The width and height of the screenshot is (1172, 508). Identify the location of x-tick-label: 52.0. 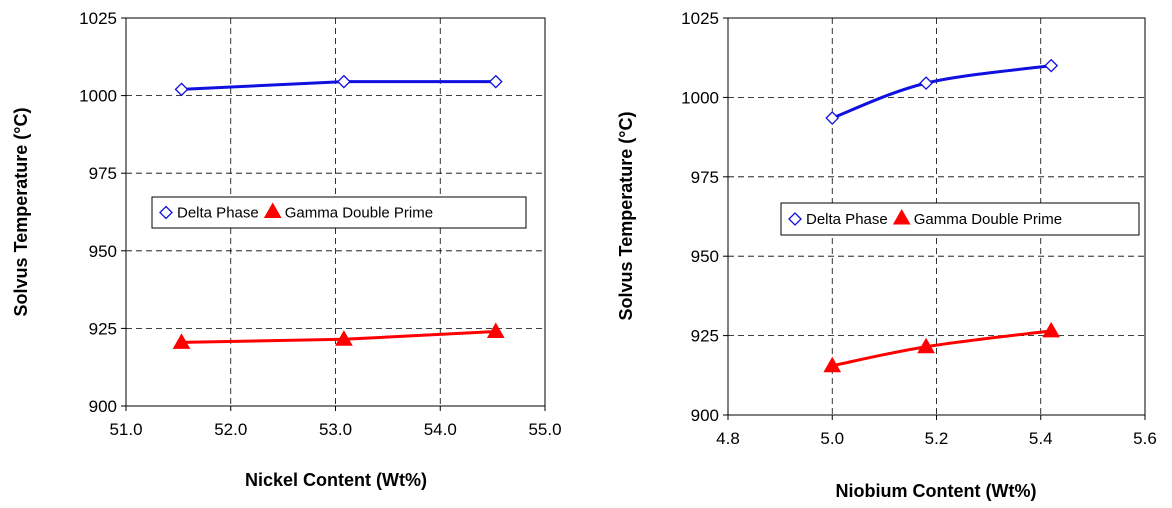
(230, 429).